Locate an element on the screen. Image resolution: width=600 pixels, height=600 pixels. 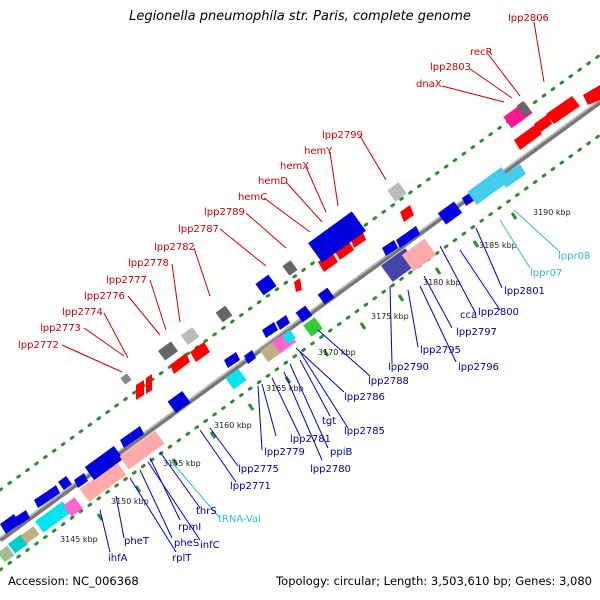
gene-label-lpp2780: lpp2780 is located at coordinates (330, 469).